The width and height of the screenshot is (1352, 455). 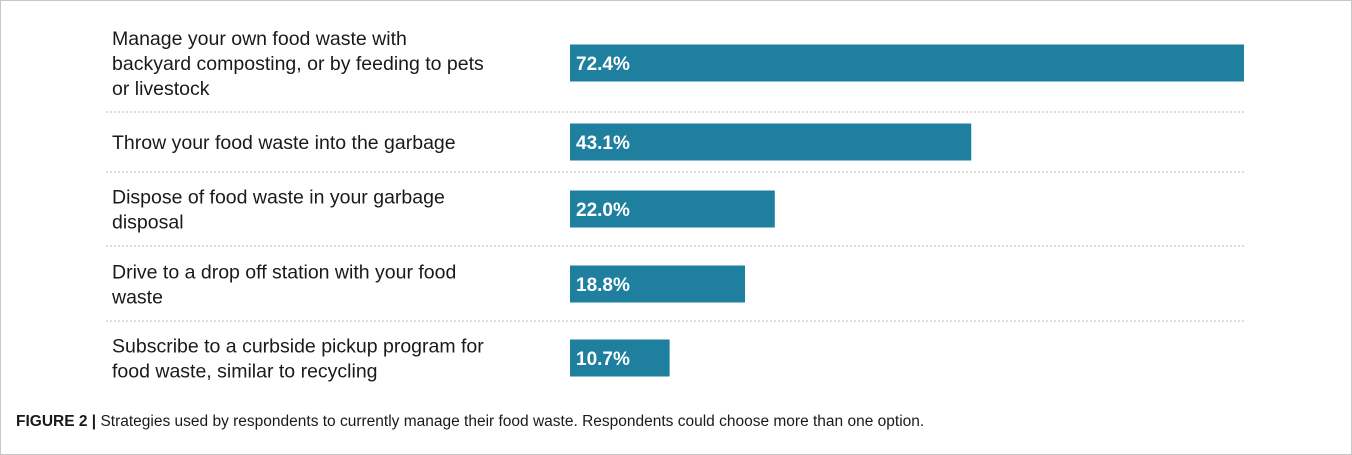 What do you see at coordinates (161, 89) in the screenshot?
I see `category-label-line: or livestock` at bounding box center [161, 89].